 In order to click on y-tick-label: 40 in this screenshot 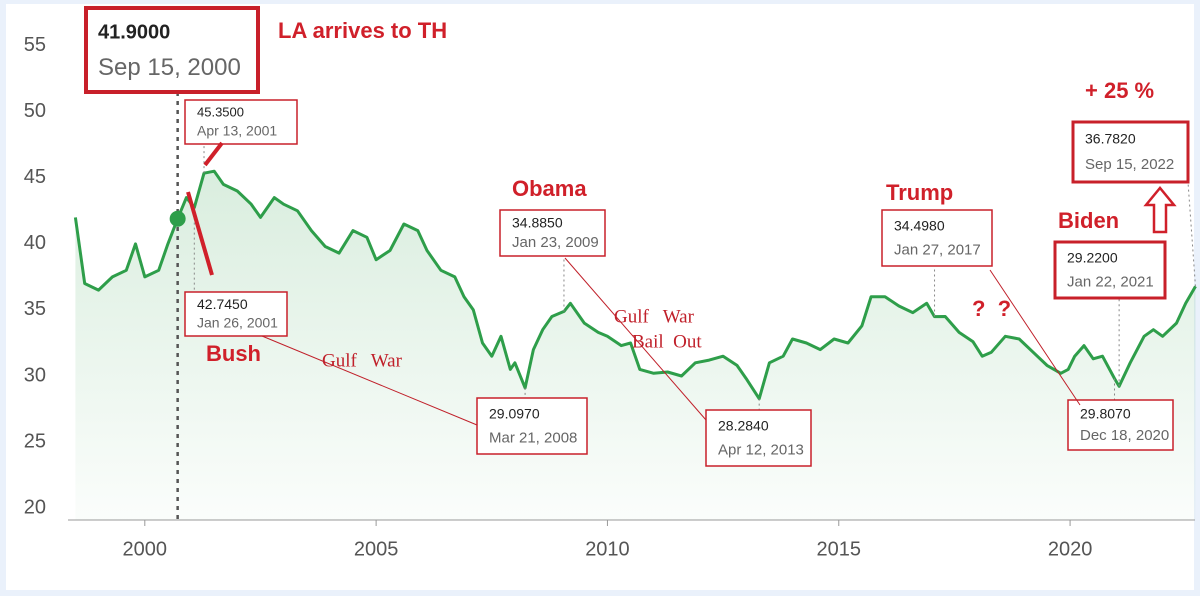, I will do `click(35, 243)`.